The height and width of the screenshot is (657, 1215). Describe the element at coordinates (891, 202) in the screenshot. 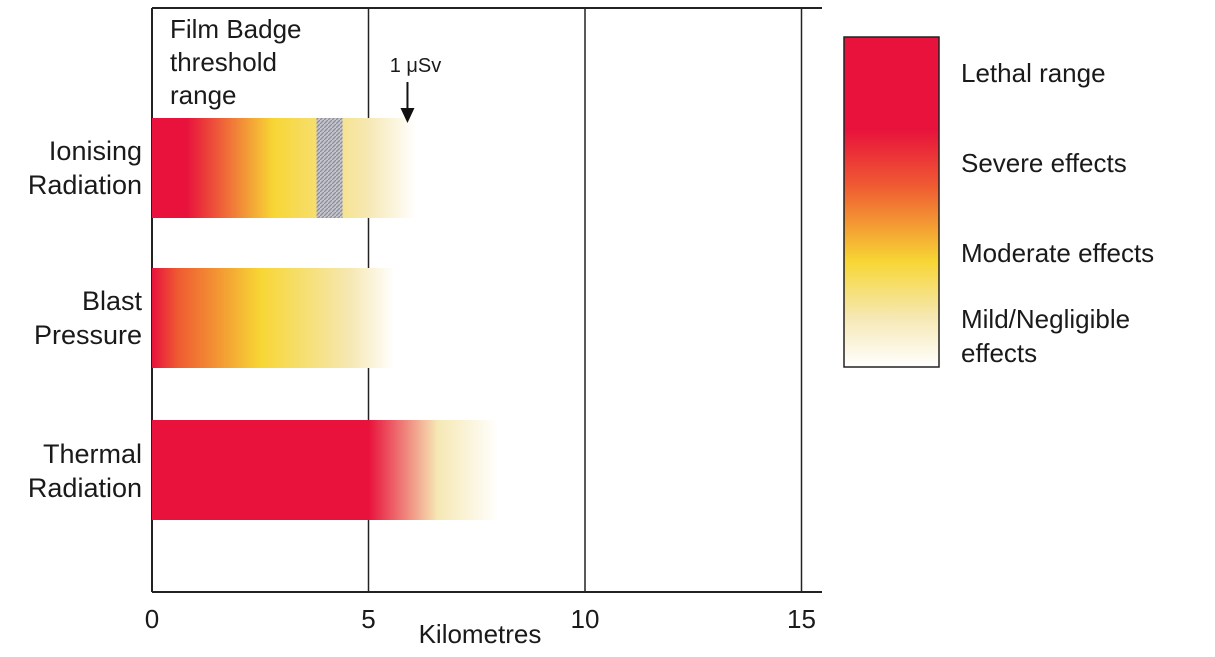

I see `legend-gradient-swatch` at that location.